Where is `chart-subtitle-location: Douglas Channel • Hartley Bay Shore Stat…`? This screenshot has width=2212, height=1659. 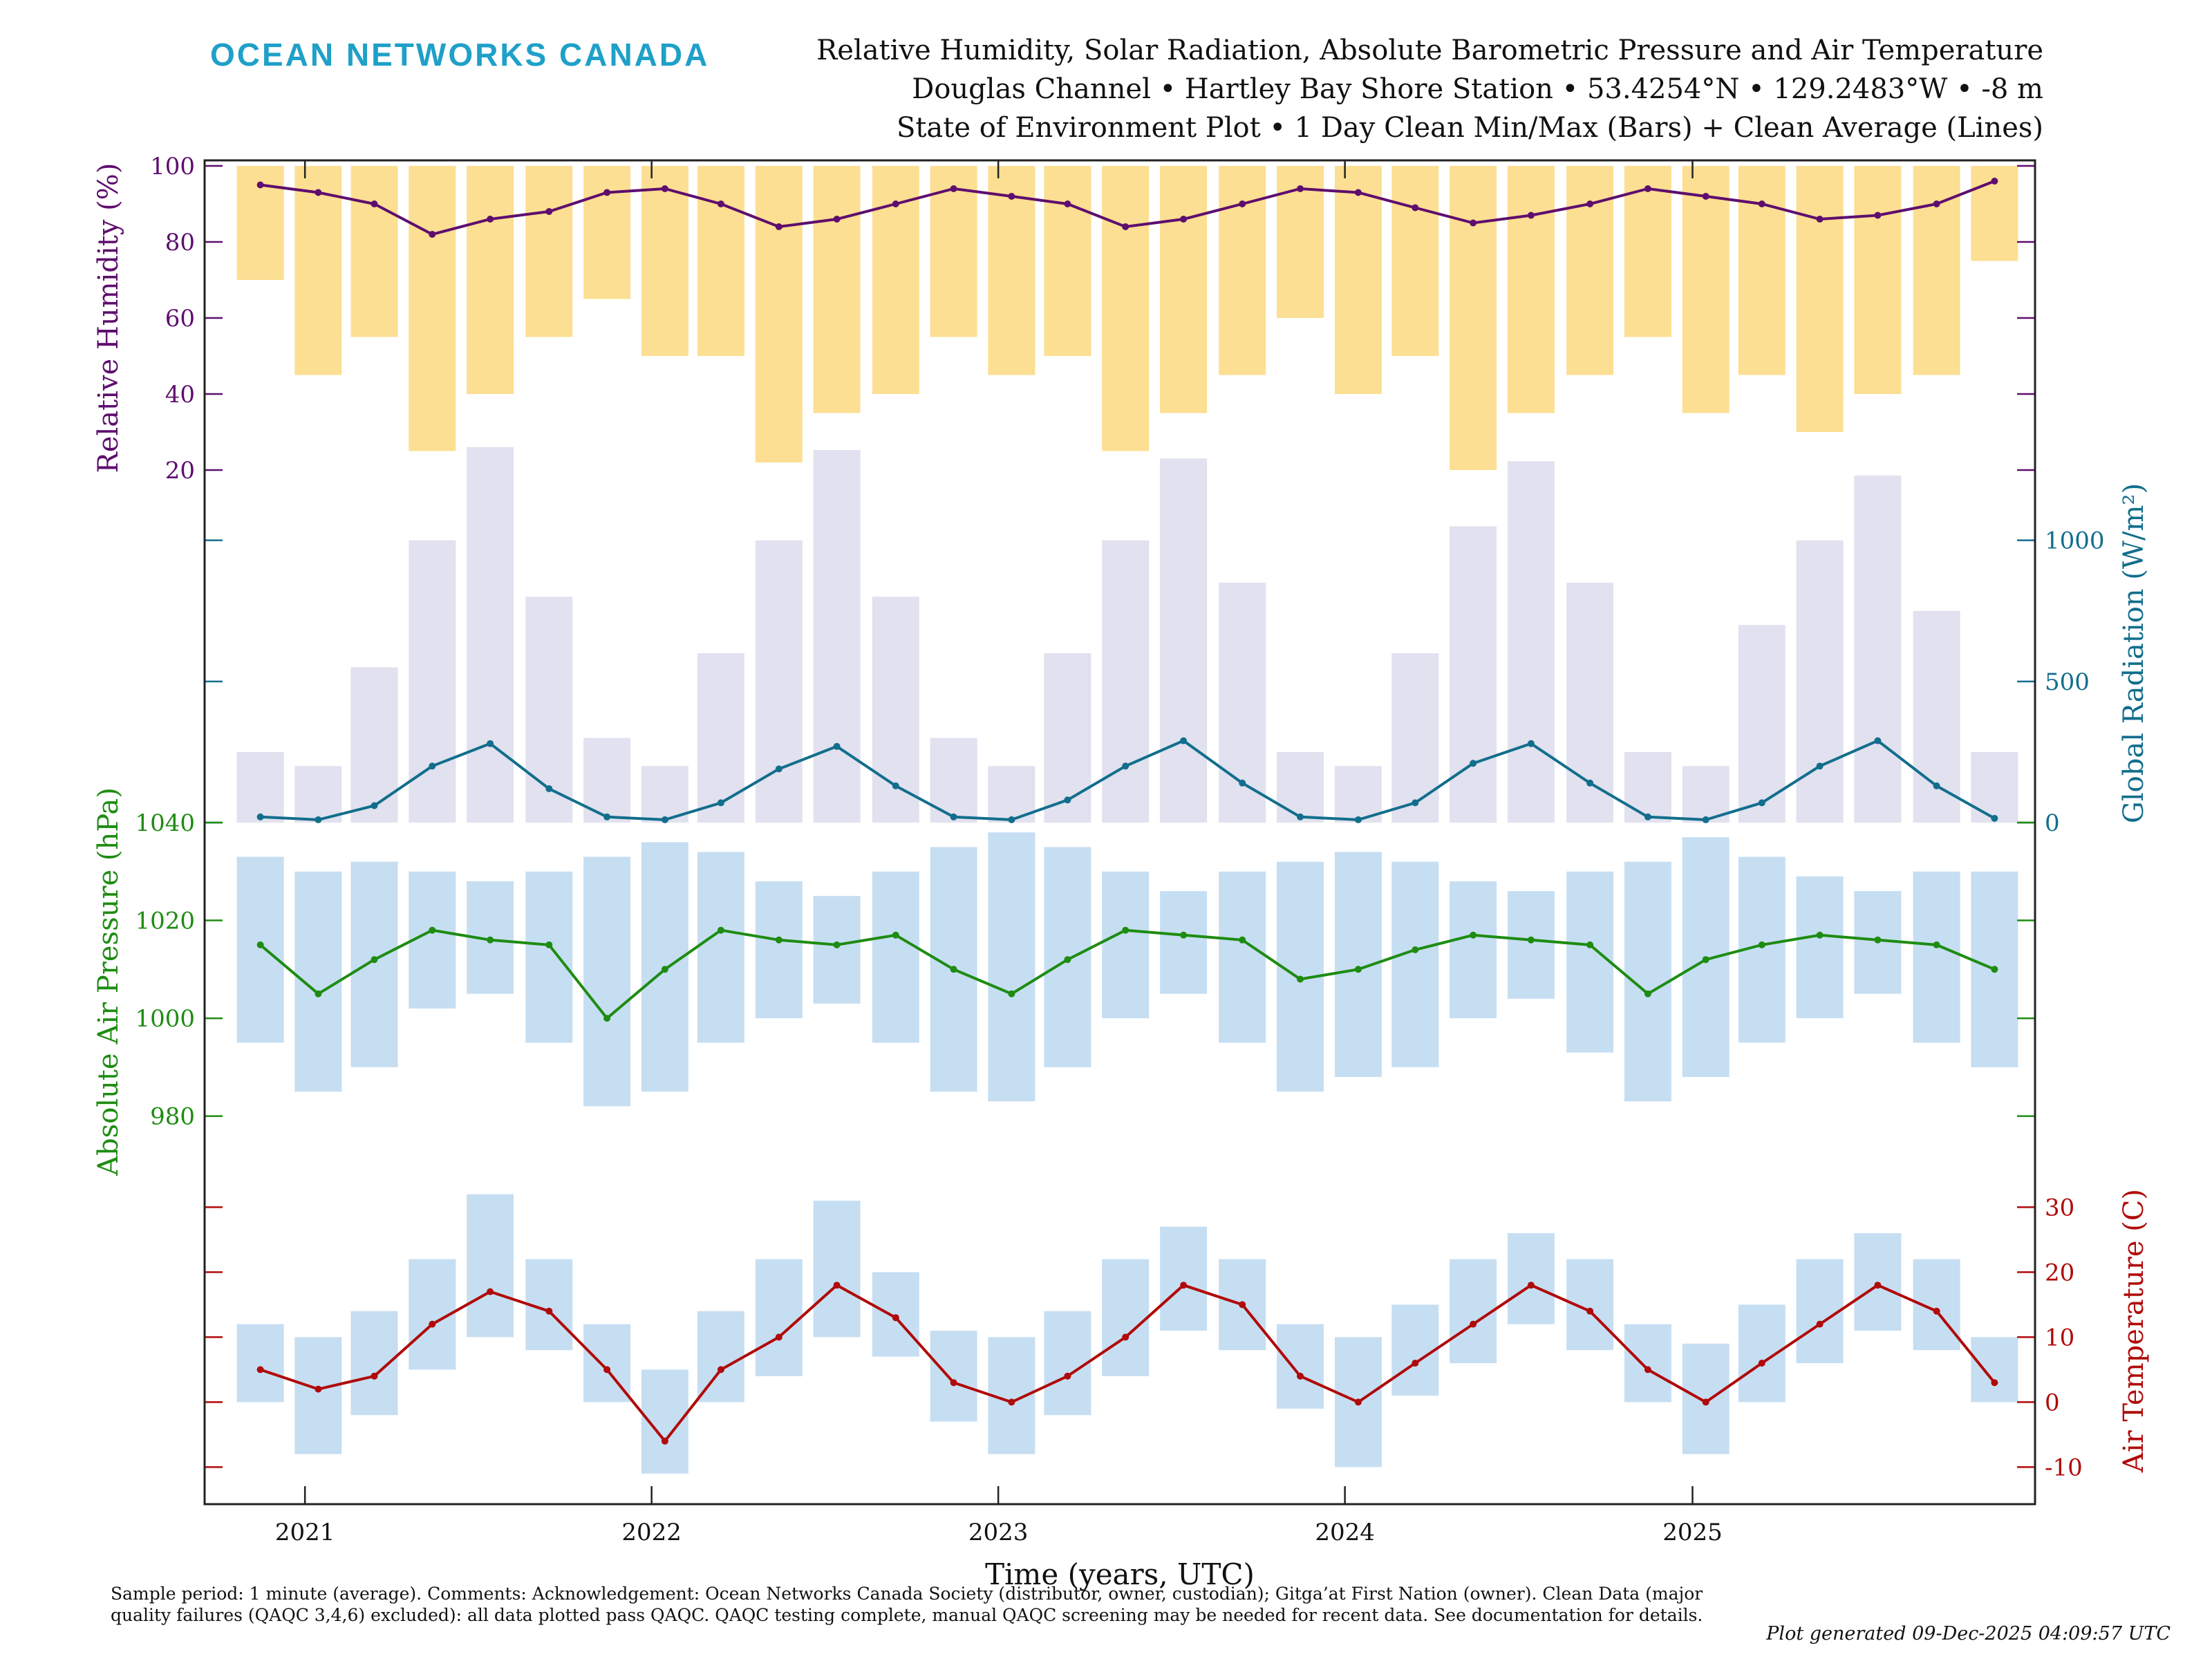 chart-subtitle-location: Douglas Channel • Hartley Bay Shore Stat… is located at coordinates (1478, 89).